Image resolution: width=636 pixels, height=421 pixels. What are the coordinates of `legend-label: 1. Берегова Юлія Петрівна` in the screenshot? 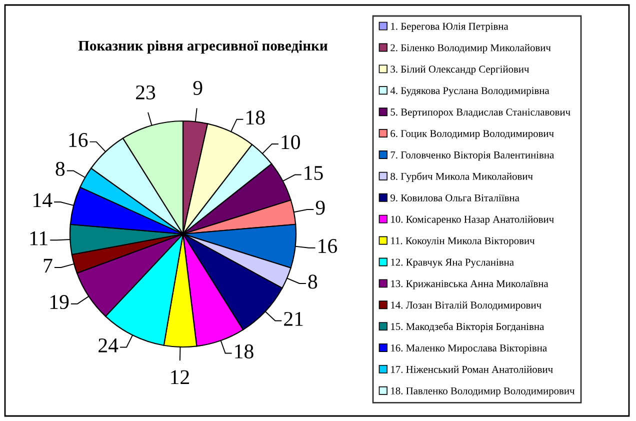 It's located at (449, 27).